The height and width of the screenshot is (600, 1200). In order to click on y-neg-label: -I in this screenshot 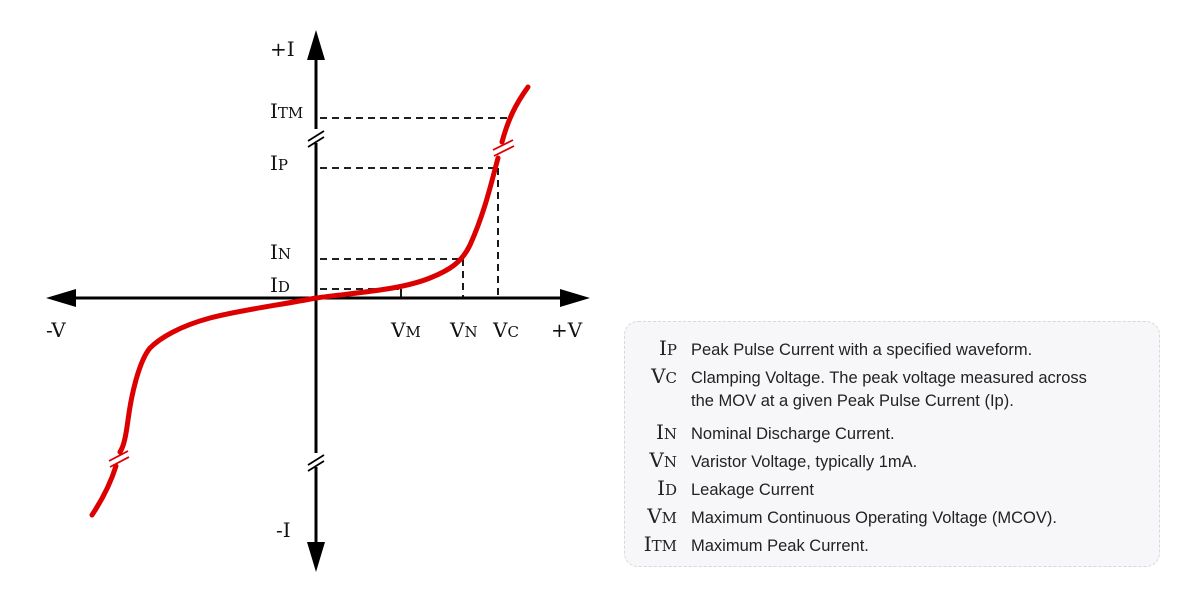, I will do `click(283, 530)`.